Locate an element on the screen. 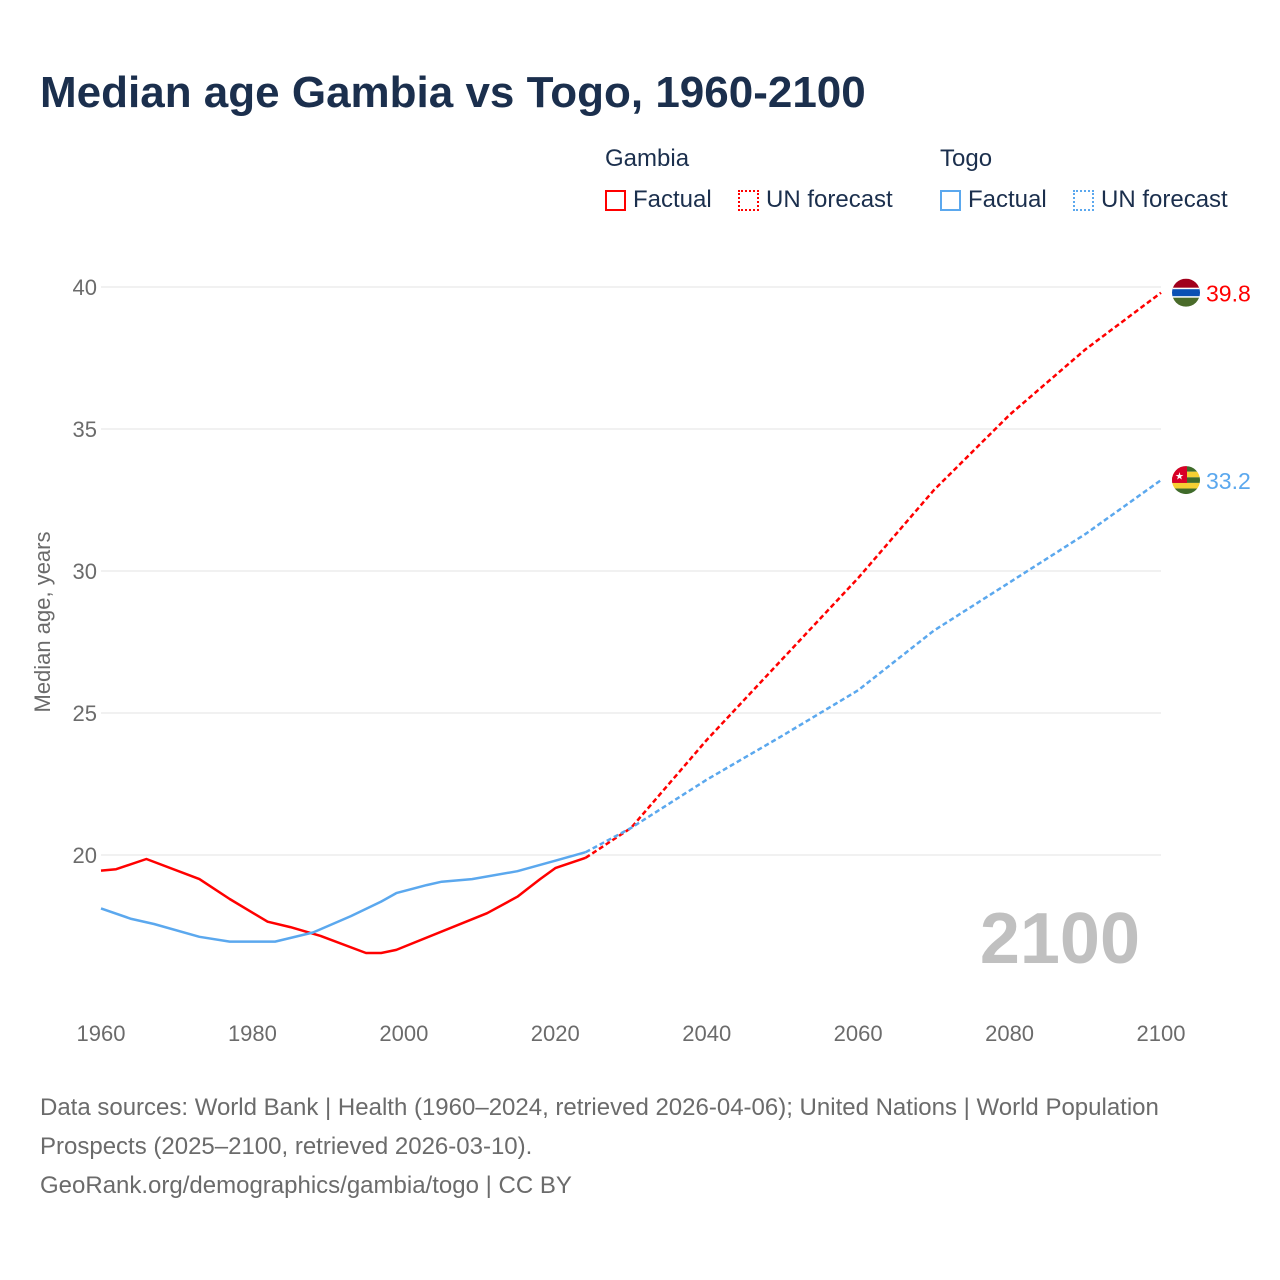  y-tick-label: 25 is located at coordinates (85, 713).